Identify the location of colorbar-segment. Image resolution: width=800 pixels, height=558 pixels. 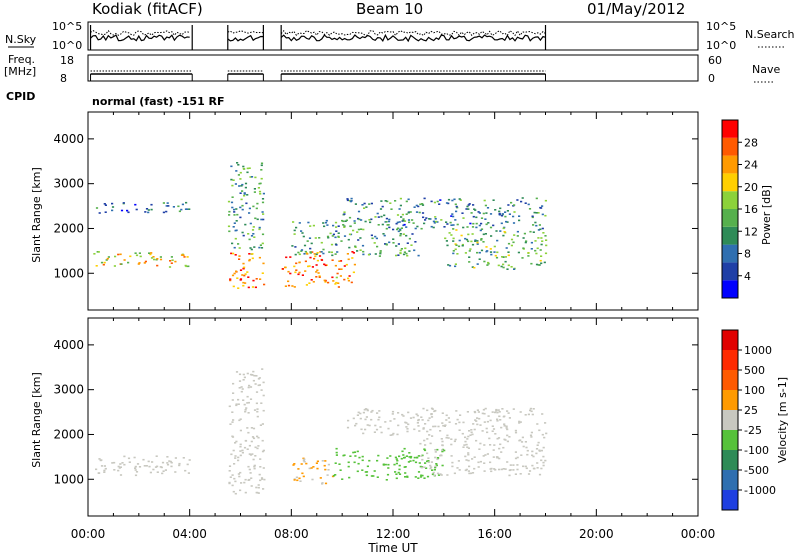
(730, 271).